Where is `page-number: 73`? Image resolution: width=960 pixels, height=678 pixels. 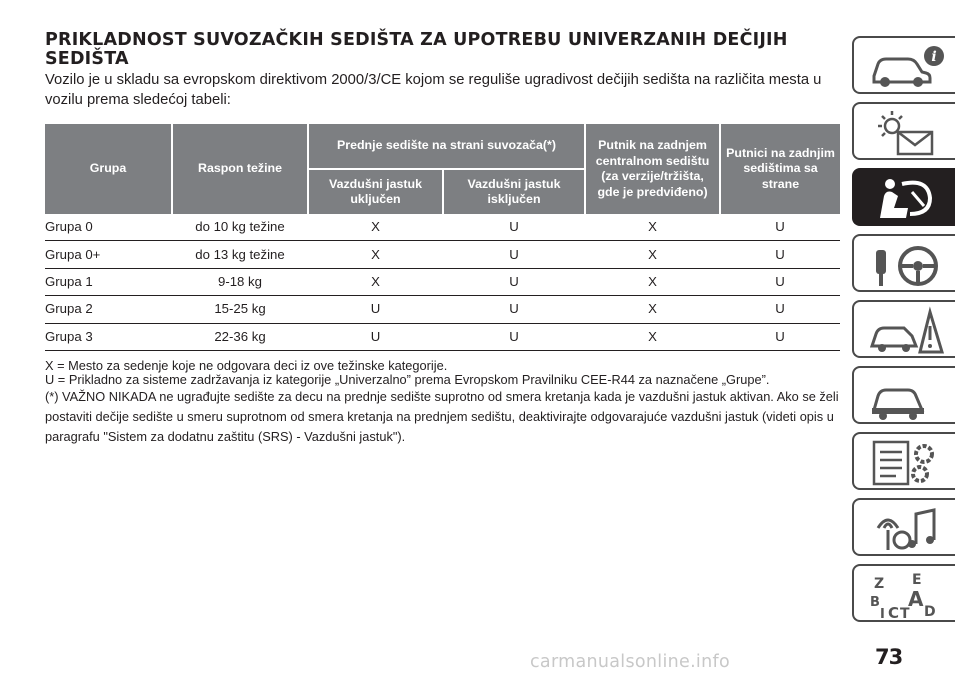 page-number: 73 is located at coordinates (889, 657).